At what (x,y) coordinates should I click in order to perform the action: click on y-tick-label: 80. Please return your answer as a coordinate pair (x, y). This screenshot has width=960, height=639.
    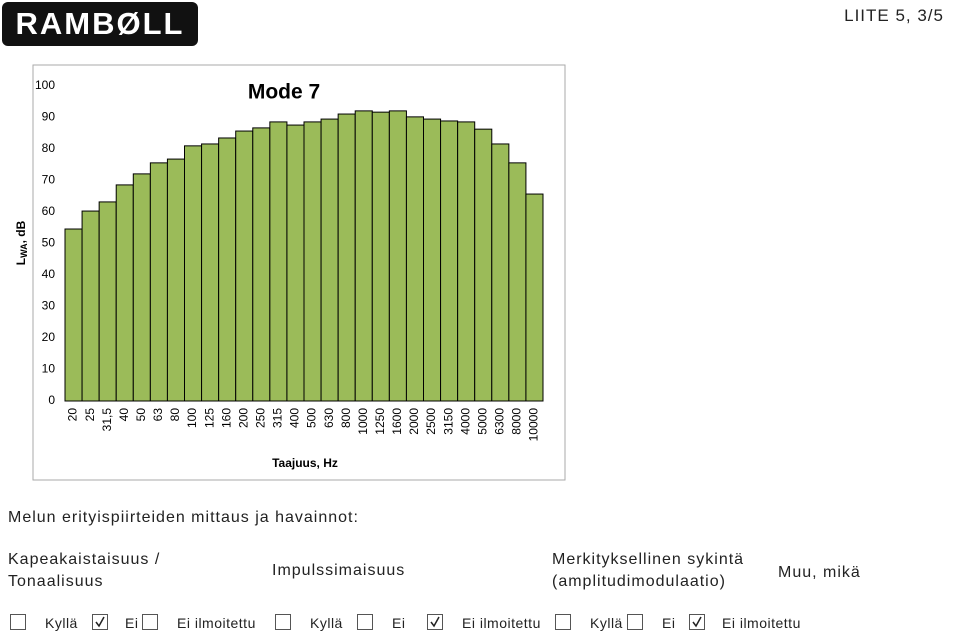
    Looking at the image, I should click on (49, 148).